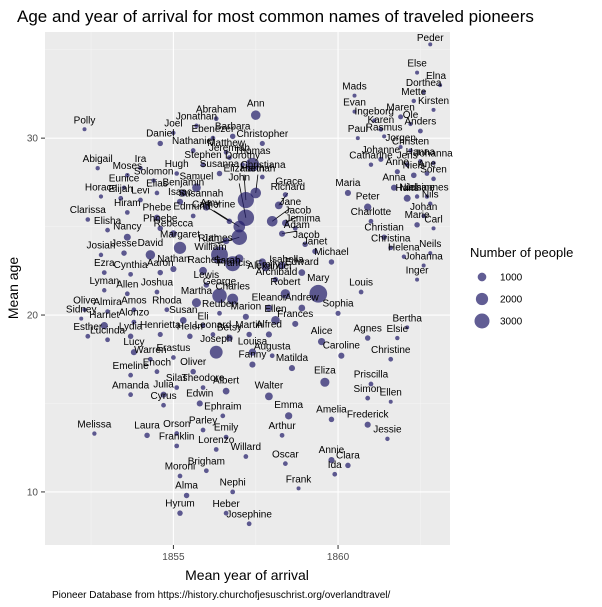  What do you see at coordinates (417, 271) in the screenshot?
I see `name-label: Inger` at bounding box center [417, 271].